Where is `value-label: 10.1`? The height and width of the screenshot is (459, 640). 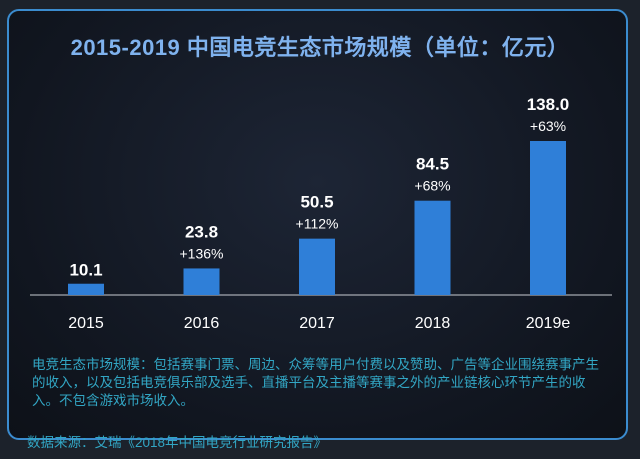
value-label: 10.1 is located at coordinates (85, 270).